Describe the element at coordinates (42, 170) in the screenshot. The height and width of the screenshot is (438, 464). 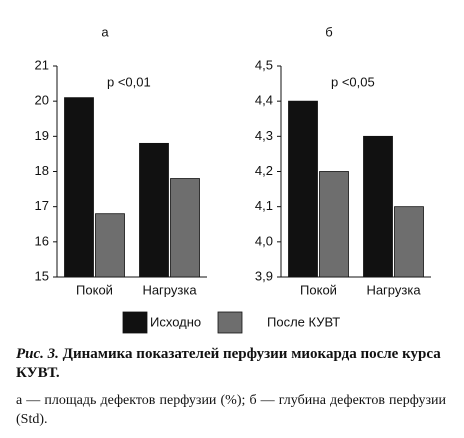
I see `y-tick-label: 18` at that location.